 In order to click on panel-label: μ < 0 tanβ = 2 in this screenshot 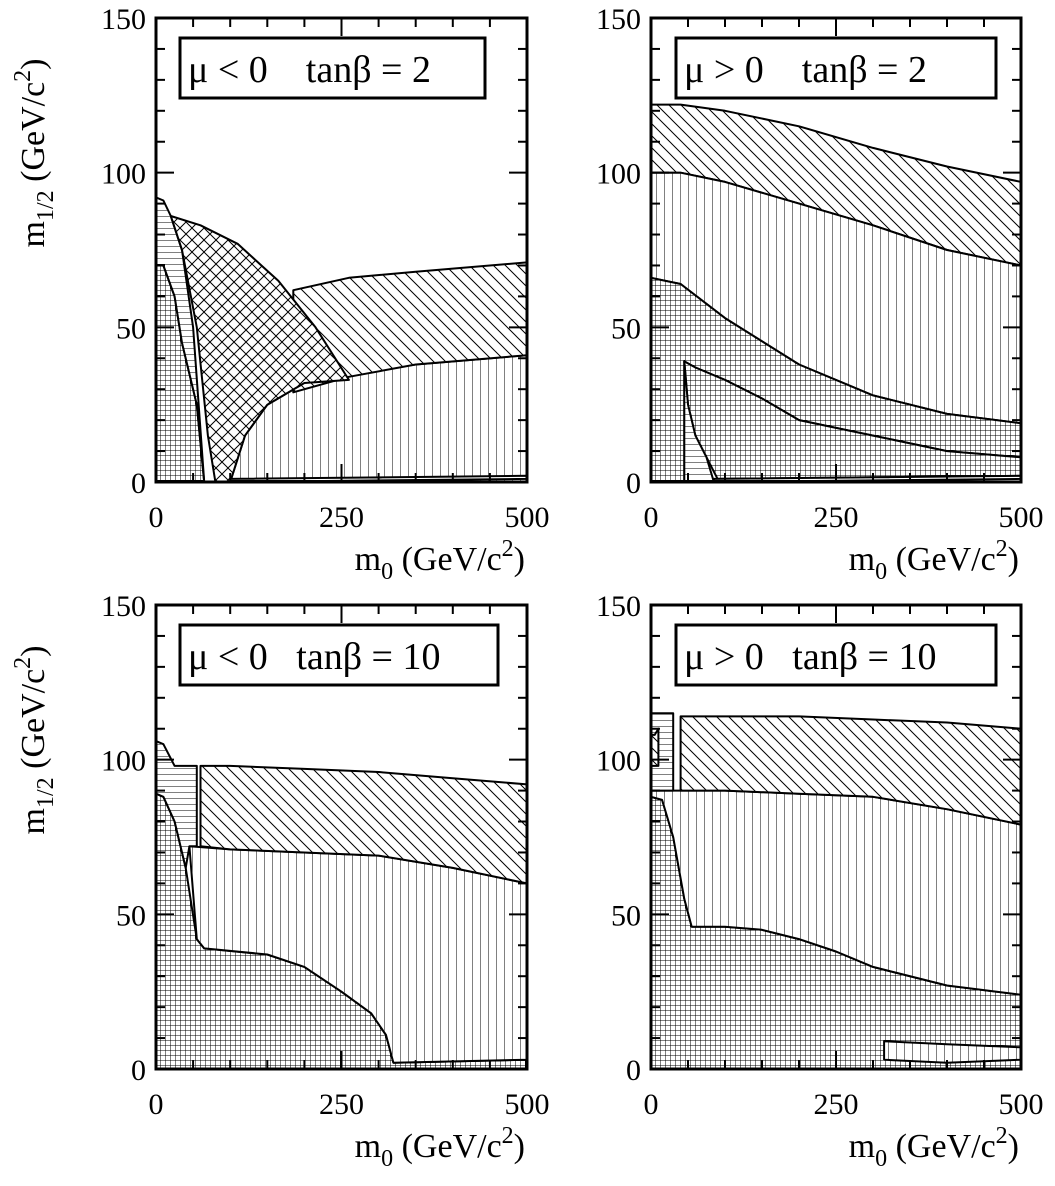, I will do `click(309, 70)`.